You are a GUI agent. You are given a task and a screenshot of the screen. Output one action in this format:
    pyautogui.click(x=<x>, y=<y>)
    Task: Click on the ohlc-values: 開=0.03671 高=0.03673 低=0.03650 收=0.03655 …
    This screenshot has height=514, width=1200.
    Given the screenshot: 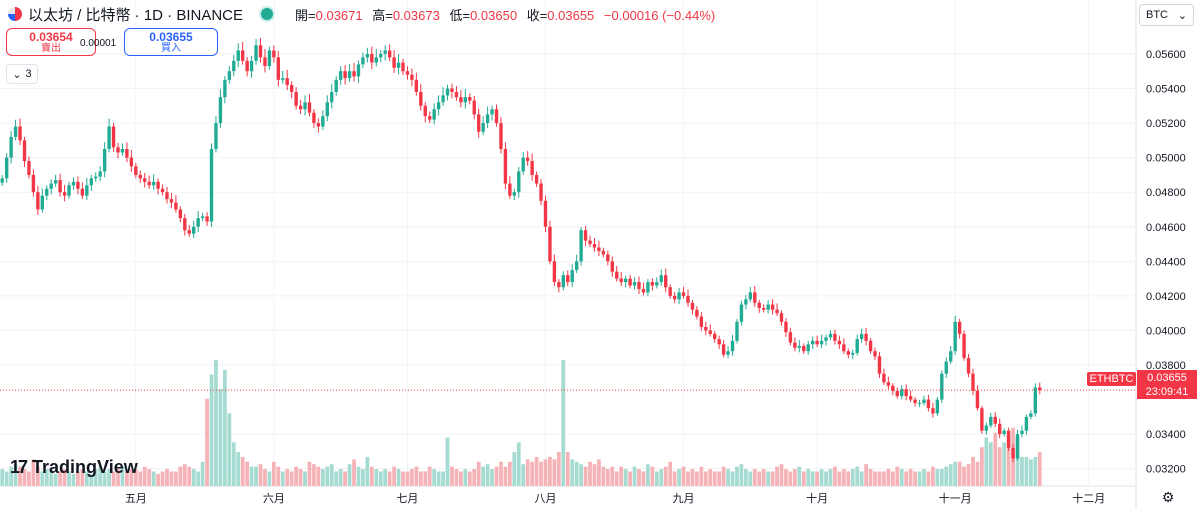 What is the action you would take?
    pyautogui.click(x=505, y=14)
    